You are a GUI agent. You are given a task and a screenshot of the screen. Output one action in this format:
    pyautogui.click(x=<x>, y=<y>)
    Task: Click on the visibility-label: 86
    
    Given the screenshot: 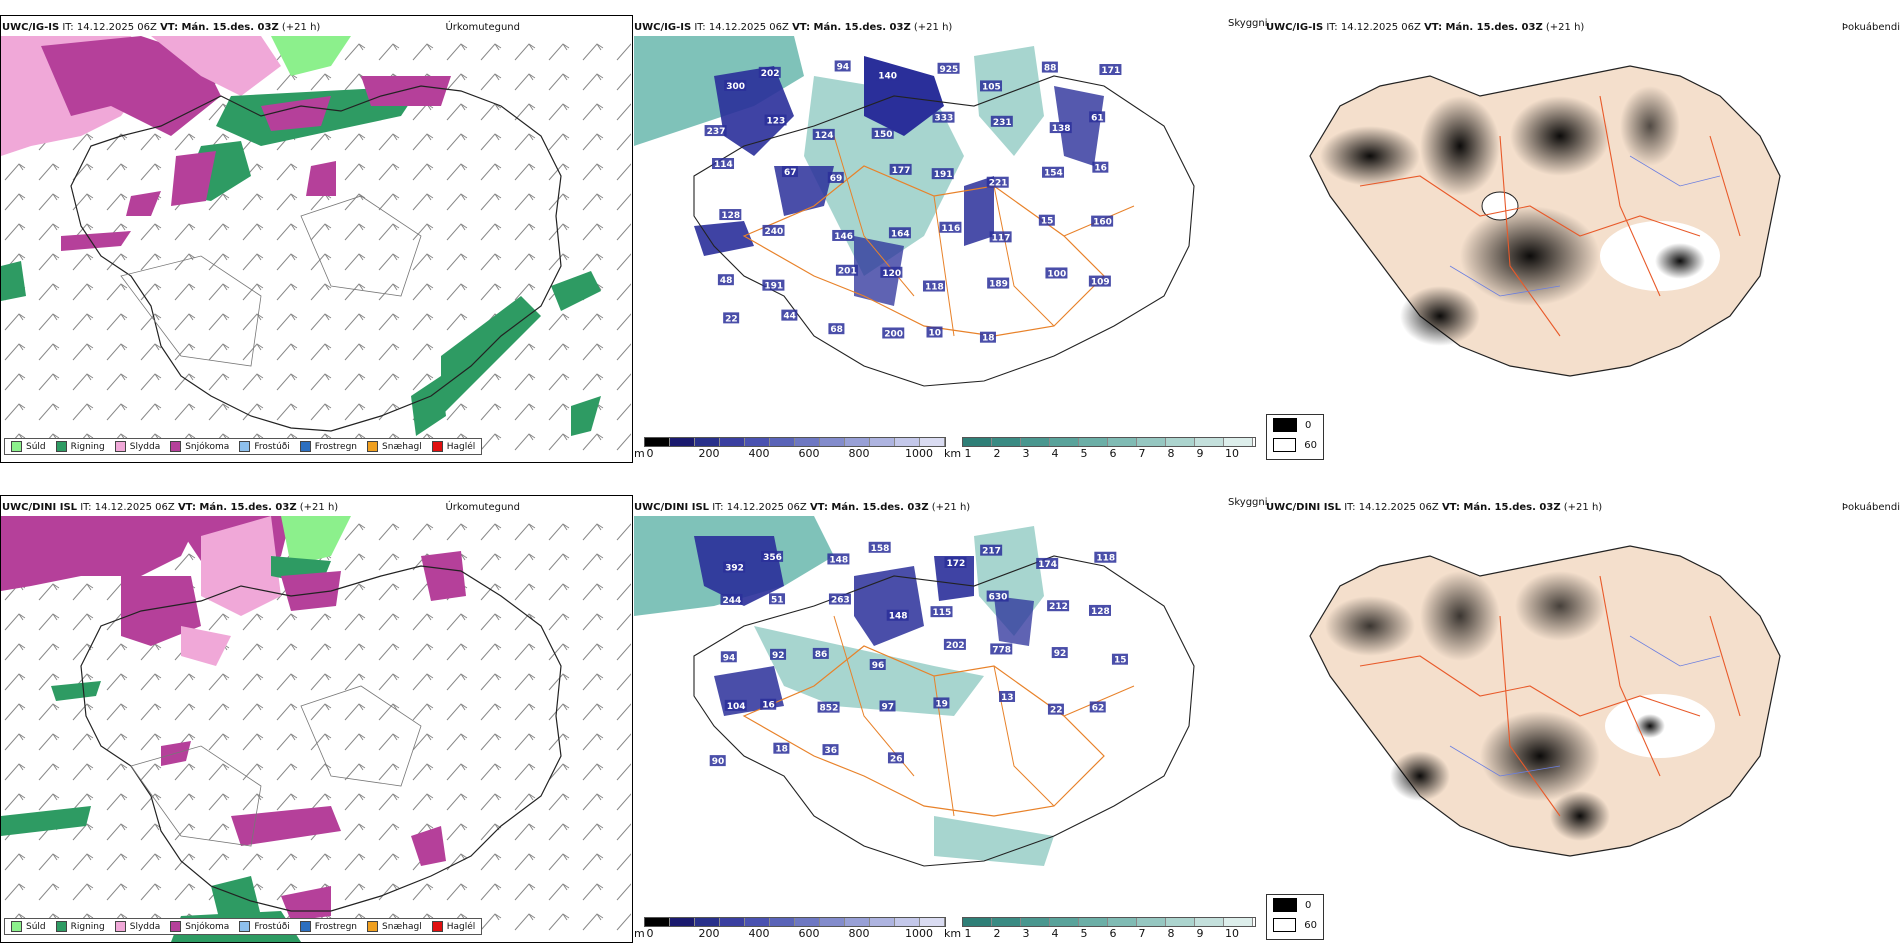 What is the action you would take?
    pyautogui.click(x=821, y=655)
    